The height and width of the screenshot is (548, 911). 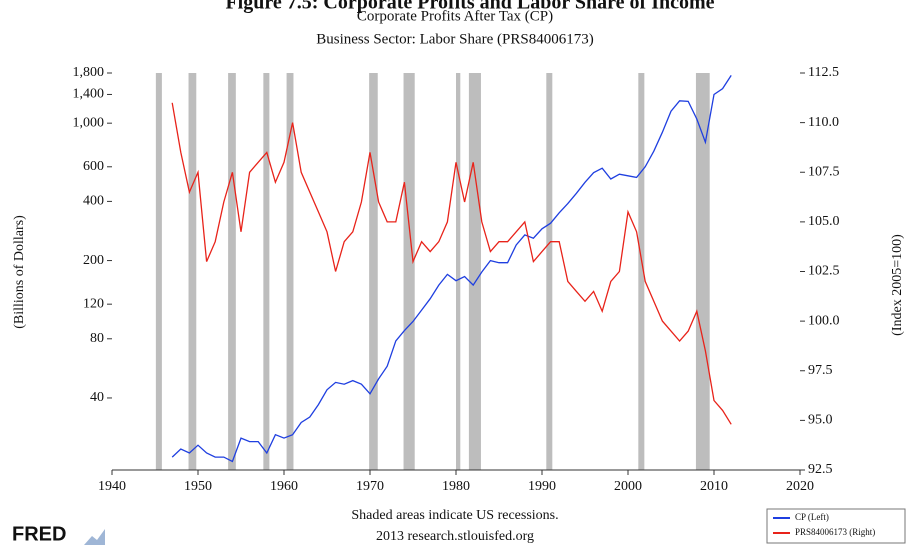 What do you see at coordinates (542, 486) in the screenshot?
I see `x-tick-label: 1990` at bounding box center [542, 486].